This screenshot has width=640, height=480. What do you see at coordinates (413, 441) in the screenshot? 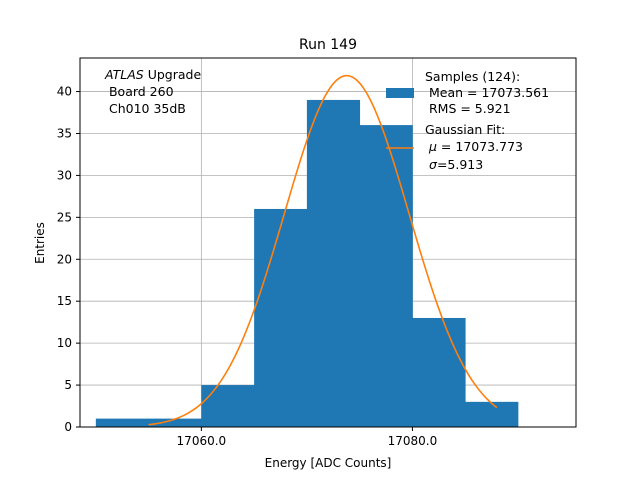
I see `x-tick-label: 17080.0` at bounding box center [413, 441].